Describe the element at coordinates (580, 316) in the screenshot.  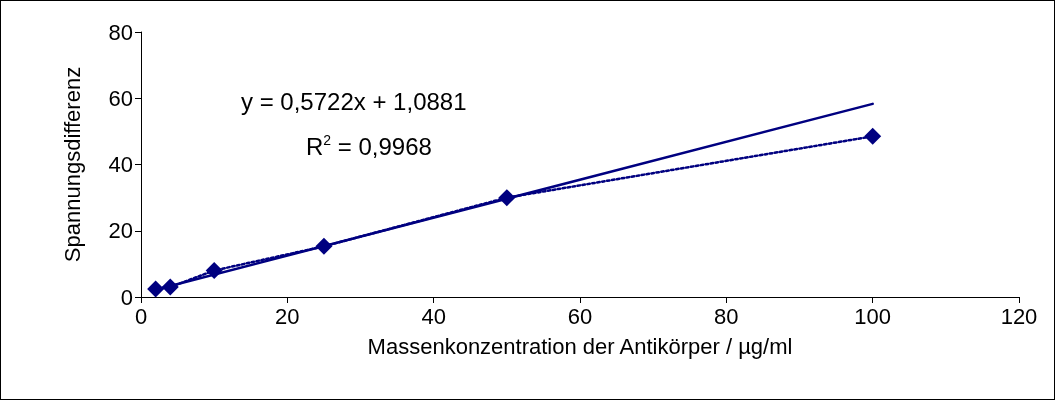
I see `x-tick-label: 60` at that location.